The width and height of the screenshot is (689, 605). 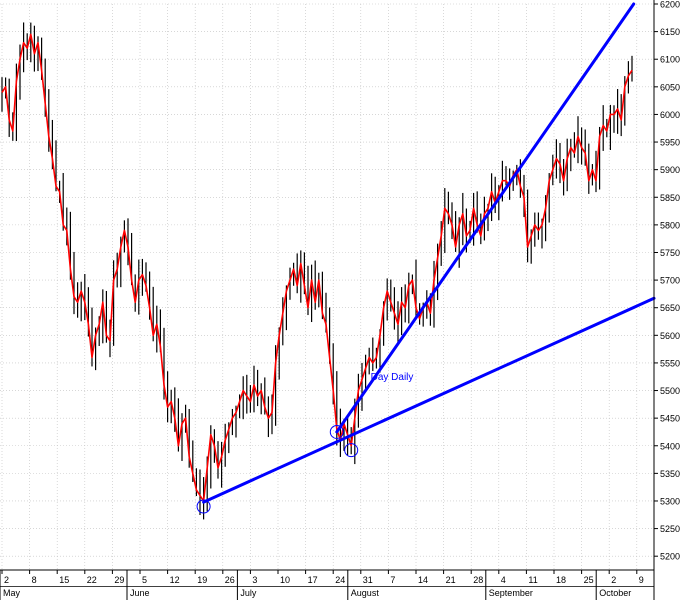 What do you see at coordinates (277, 469) in the screenshot?
I see `pivot-markers` at bounding box center [277, 469].